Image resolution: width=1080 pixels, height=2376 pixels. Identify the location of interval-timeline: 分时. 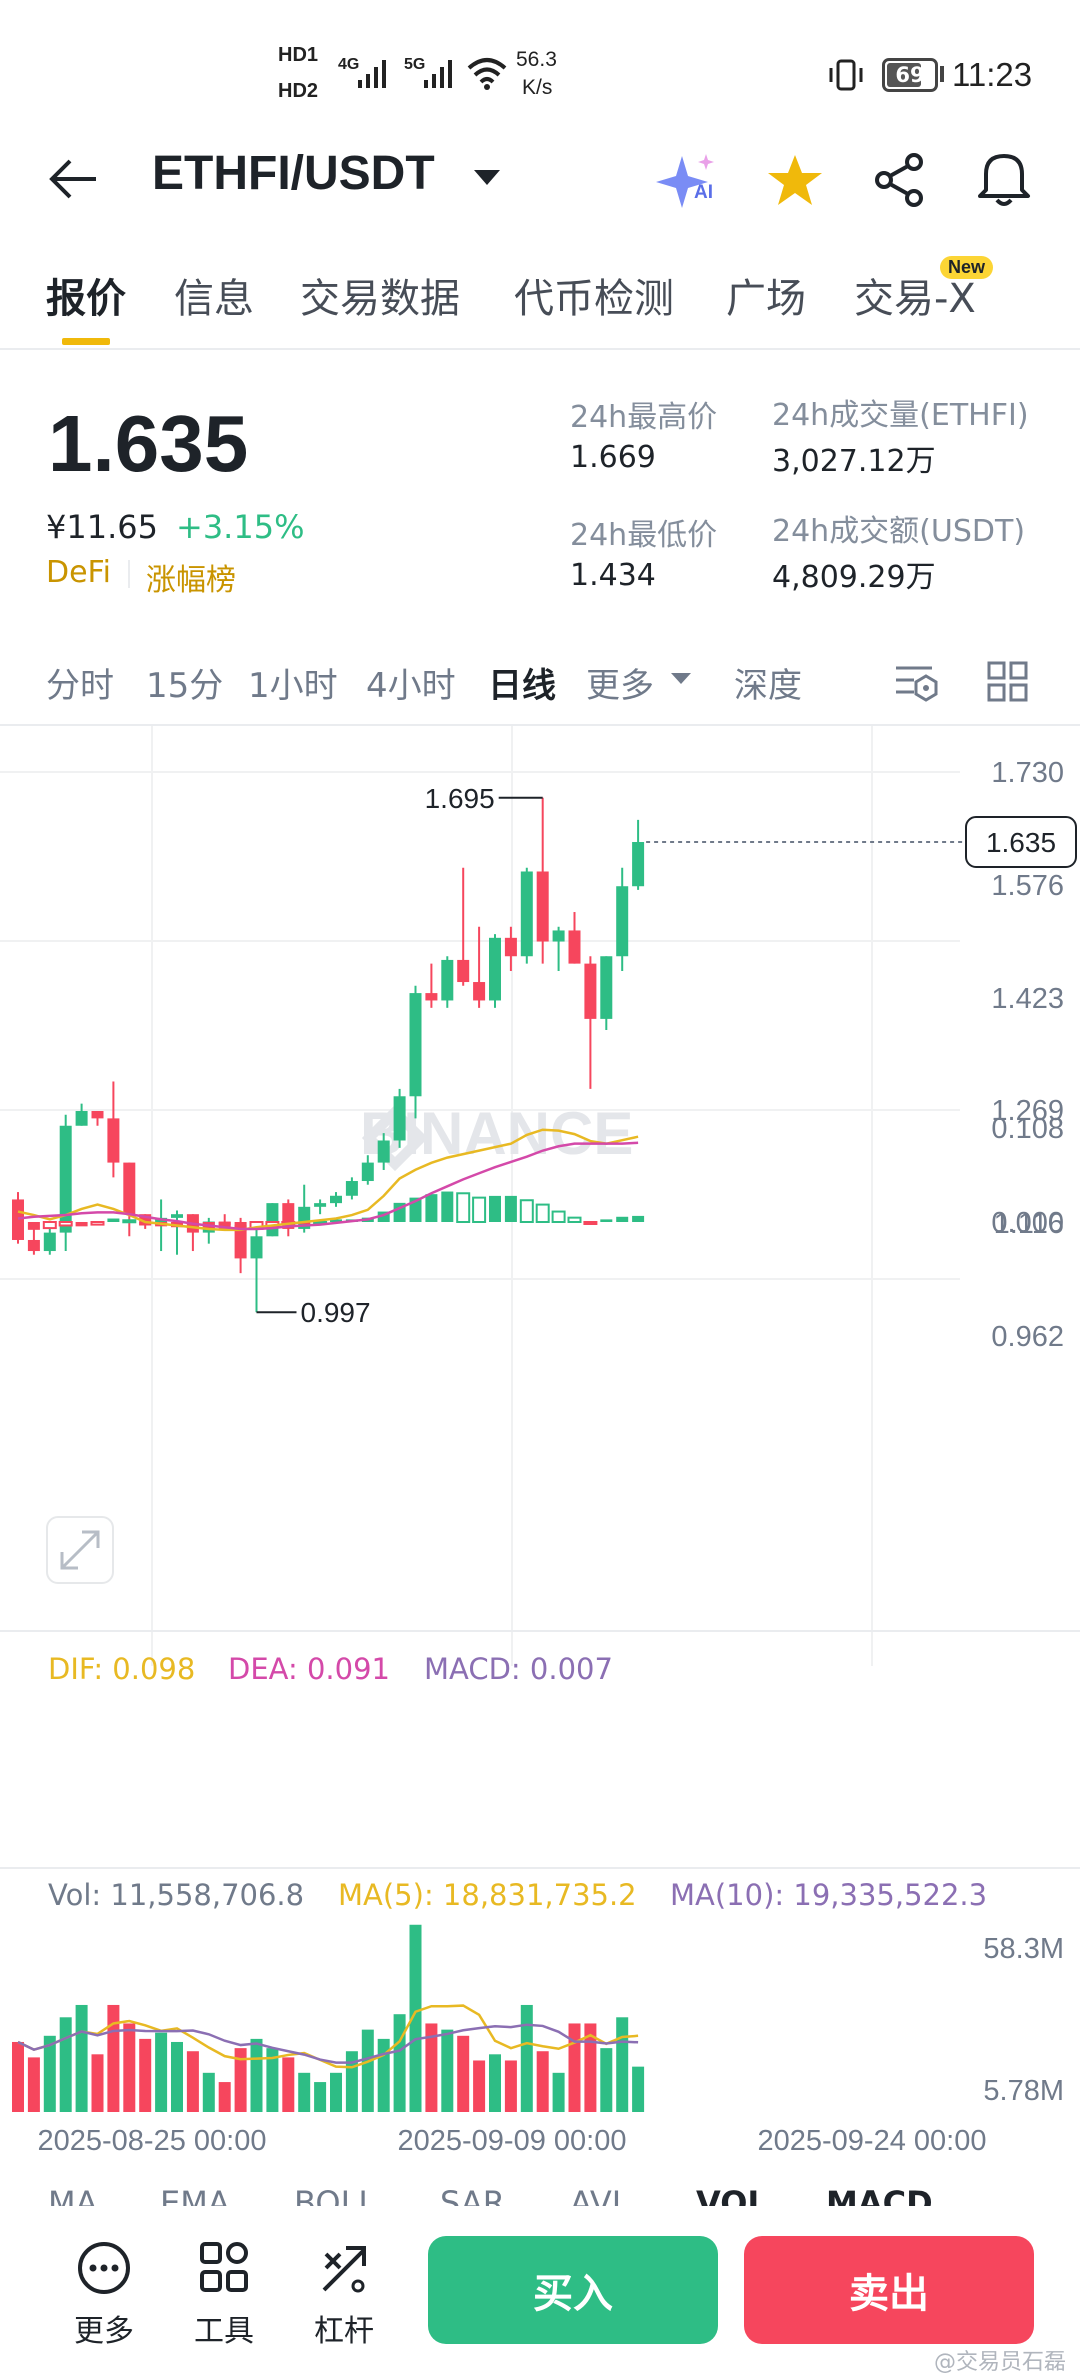
(80, 686).